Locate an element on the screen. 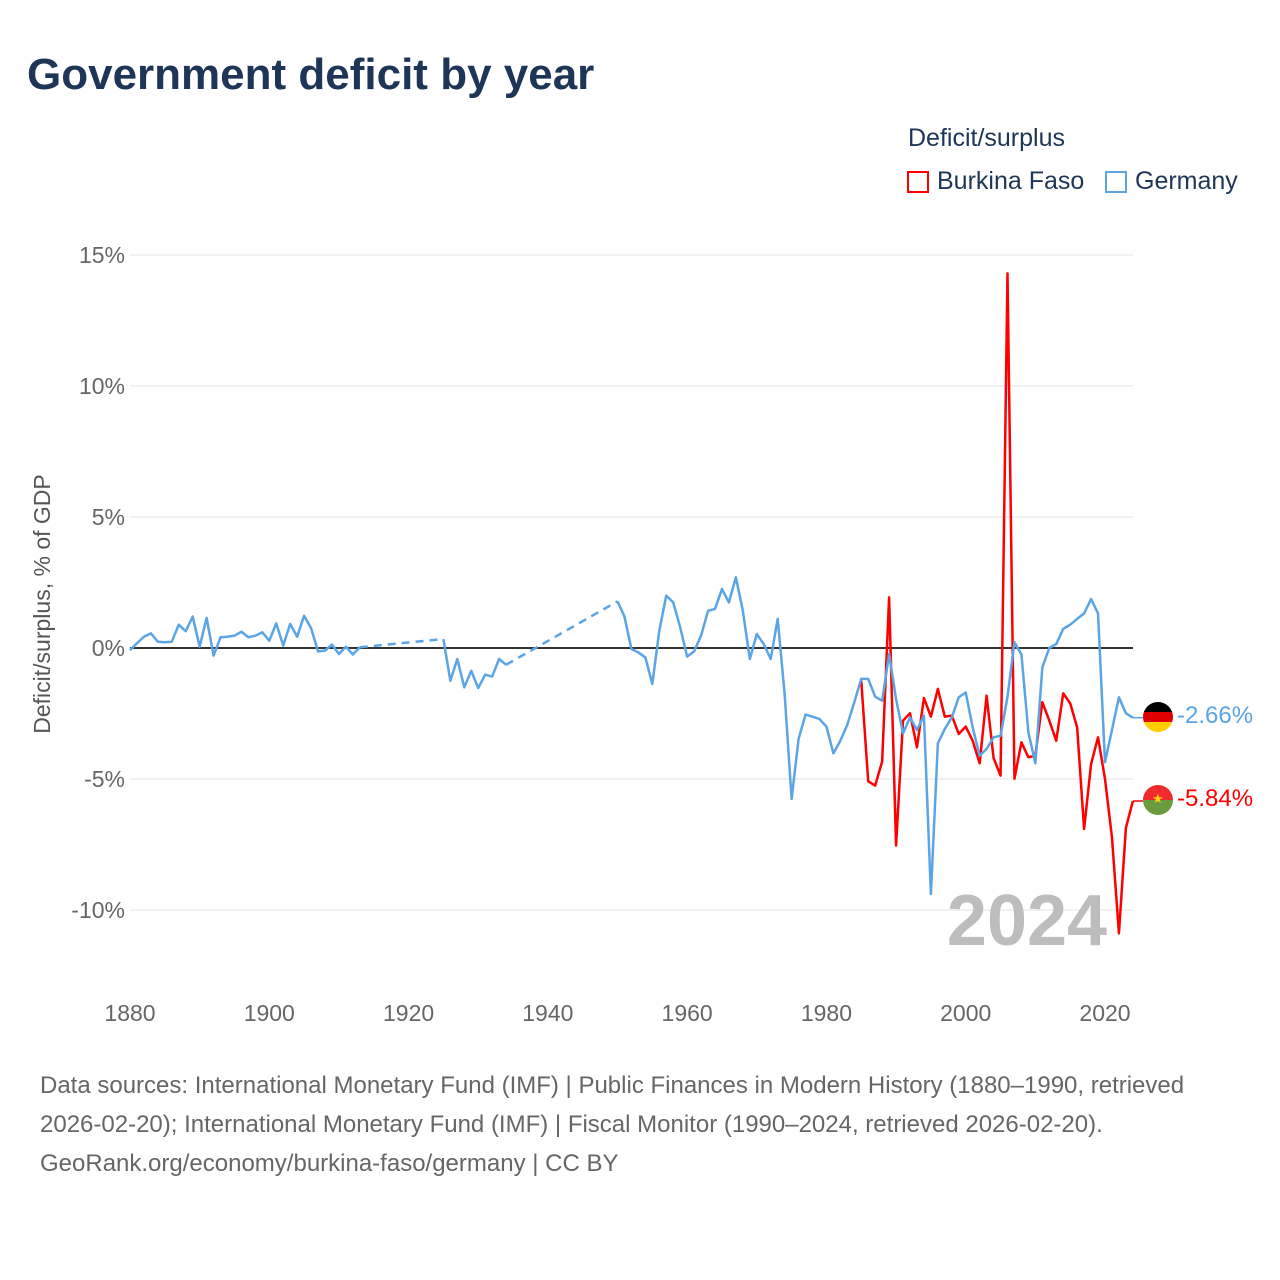  germany-end-label: -2.66% is located at coordinates (1215, 715).